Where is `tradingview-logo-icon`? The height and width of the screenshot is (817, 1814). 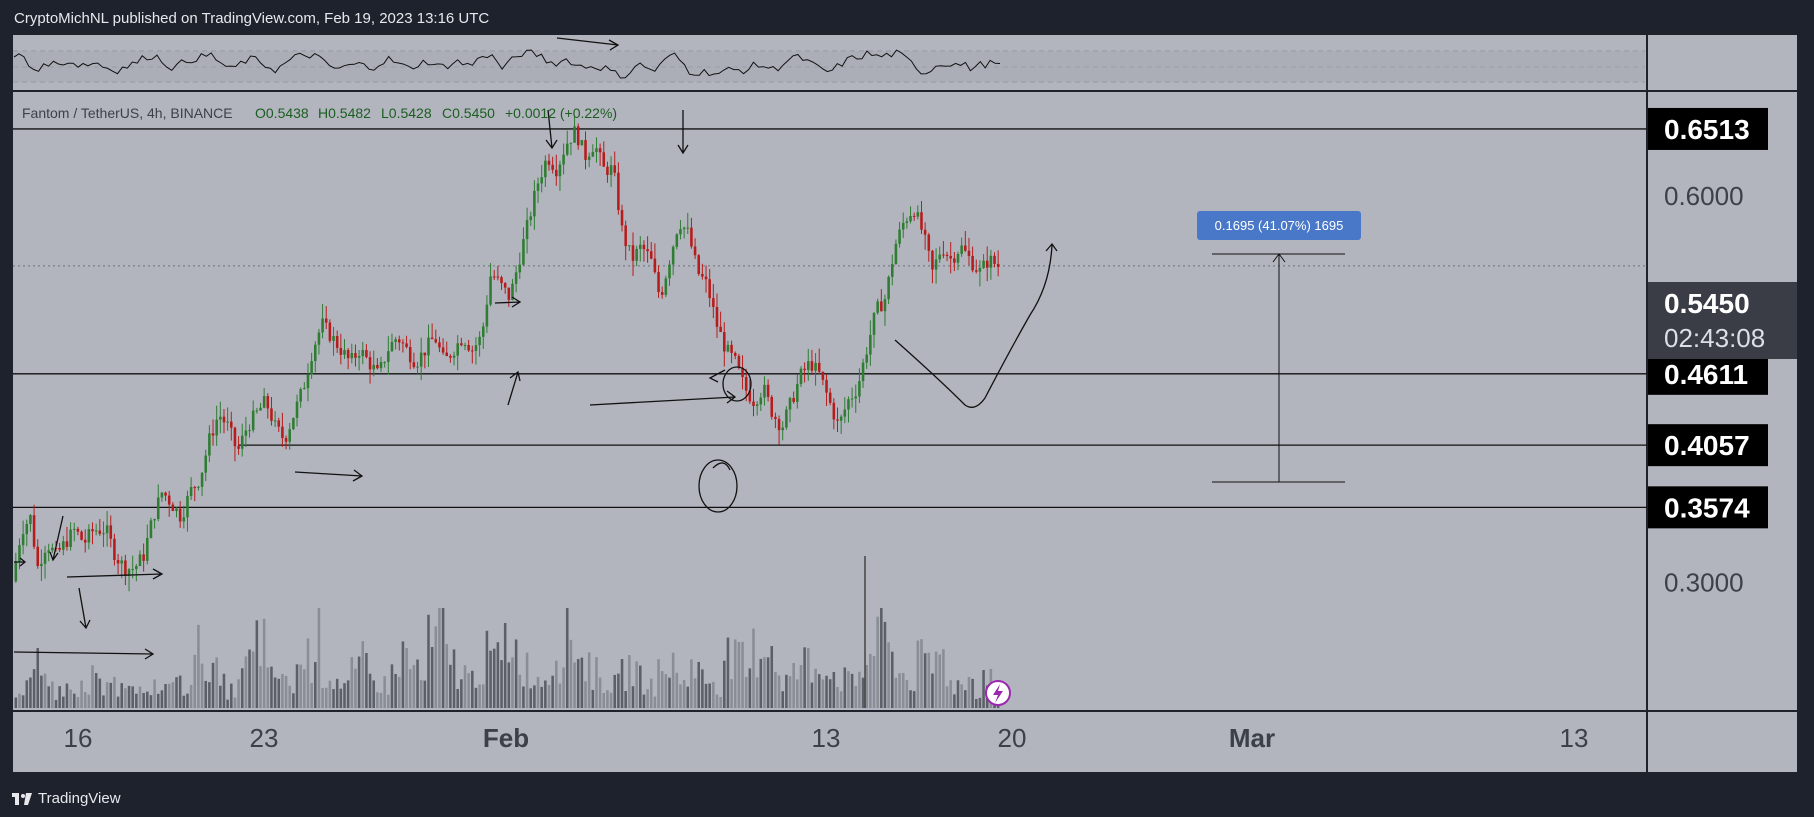 tradingview-logo-icon is located at coordinates (22, 798).